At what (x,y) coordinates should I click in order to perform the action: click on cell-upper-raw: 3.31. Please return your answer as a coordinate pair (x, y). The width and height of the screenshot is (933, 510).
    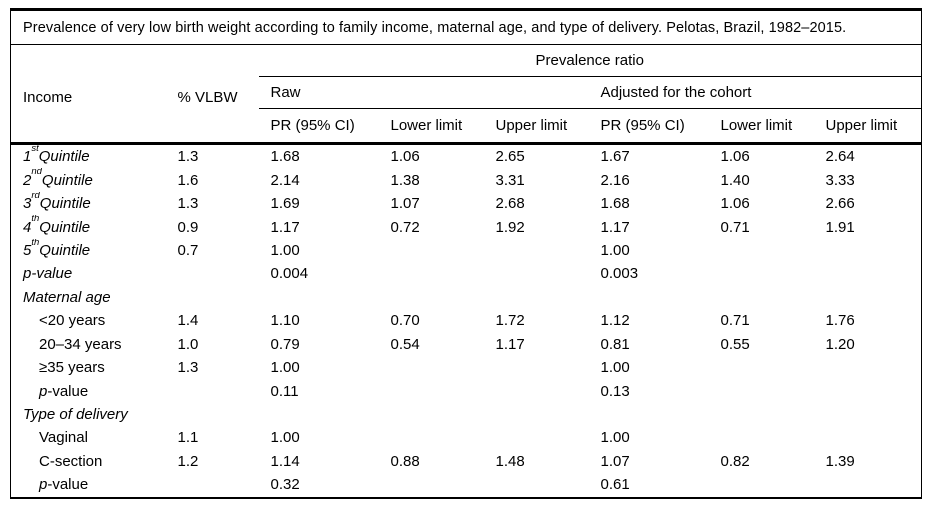
    Looking at the image, I should click on (510, 180).